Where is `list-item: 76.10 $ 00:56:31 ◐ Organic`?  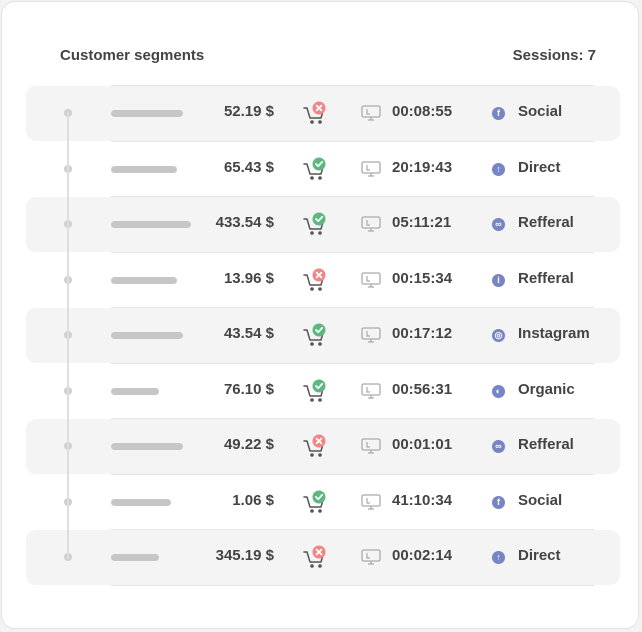 list-item: 76.10 $ 00:56:31 ◐ Organic is located at coordinates (323, 391).